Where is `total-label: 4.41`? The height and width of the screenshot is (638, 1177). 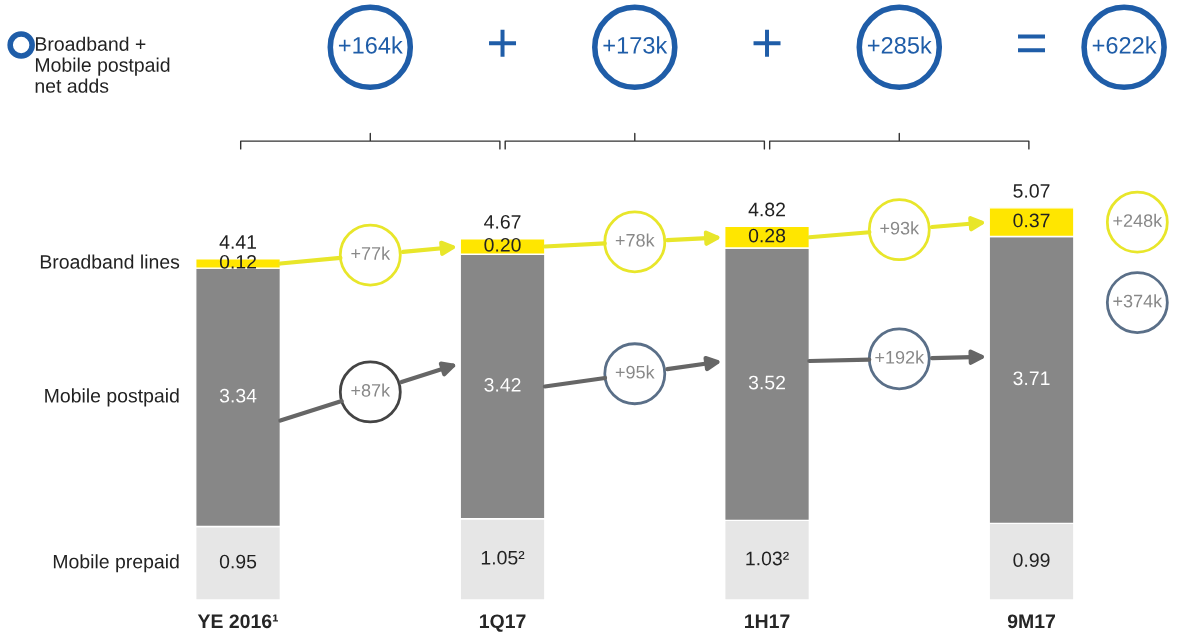
total-label: 4.41 is located at coordinates (238, 242).